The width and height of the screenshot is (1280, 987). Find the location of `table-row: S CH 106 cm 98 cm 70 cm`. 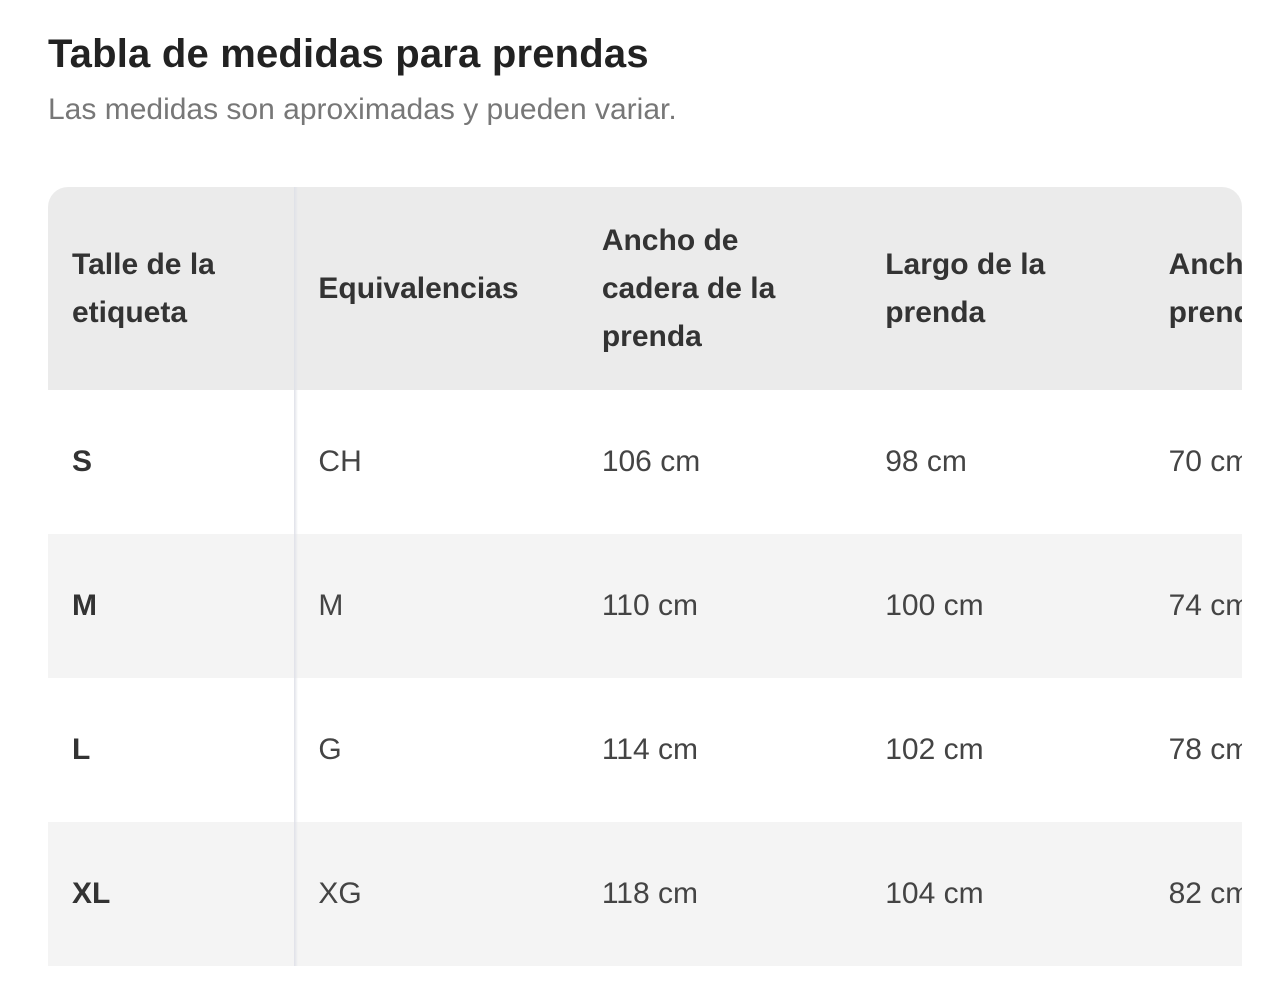

table-row: S CH 106 cm 98 cm 70 cm is located at coordinates (645, 462).